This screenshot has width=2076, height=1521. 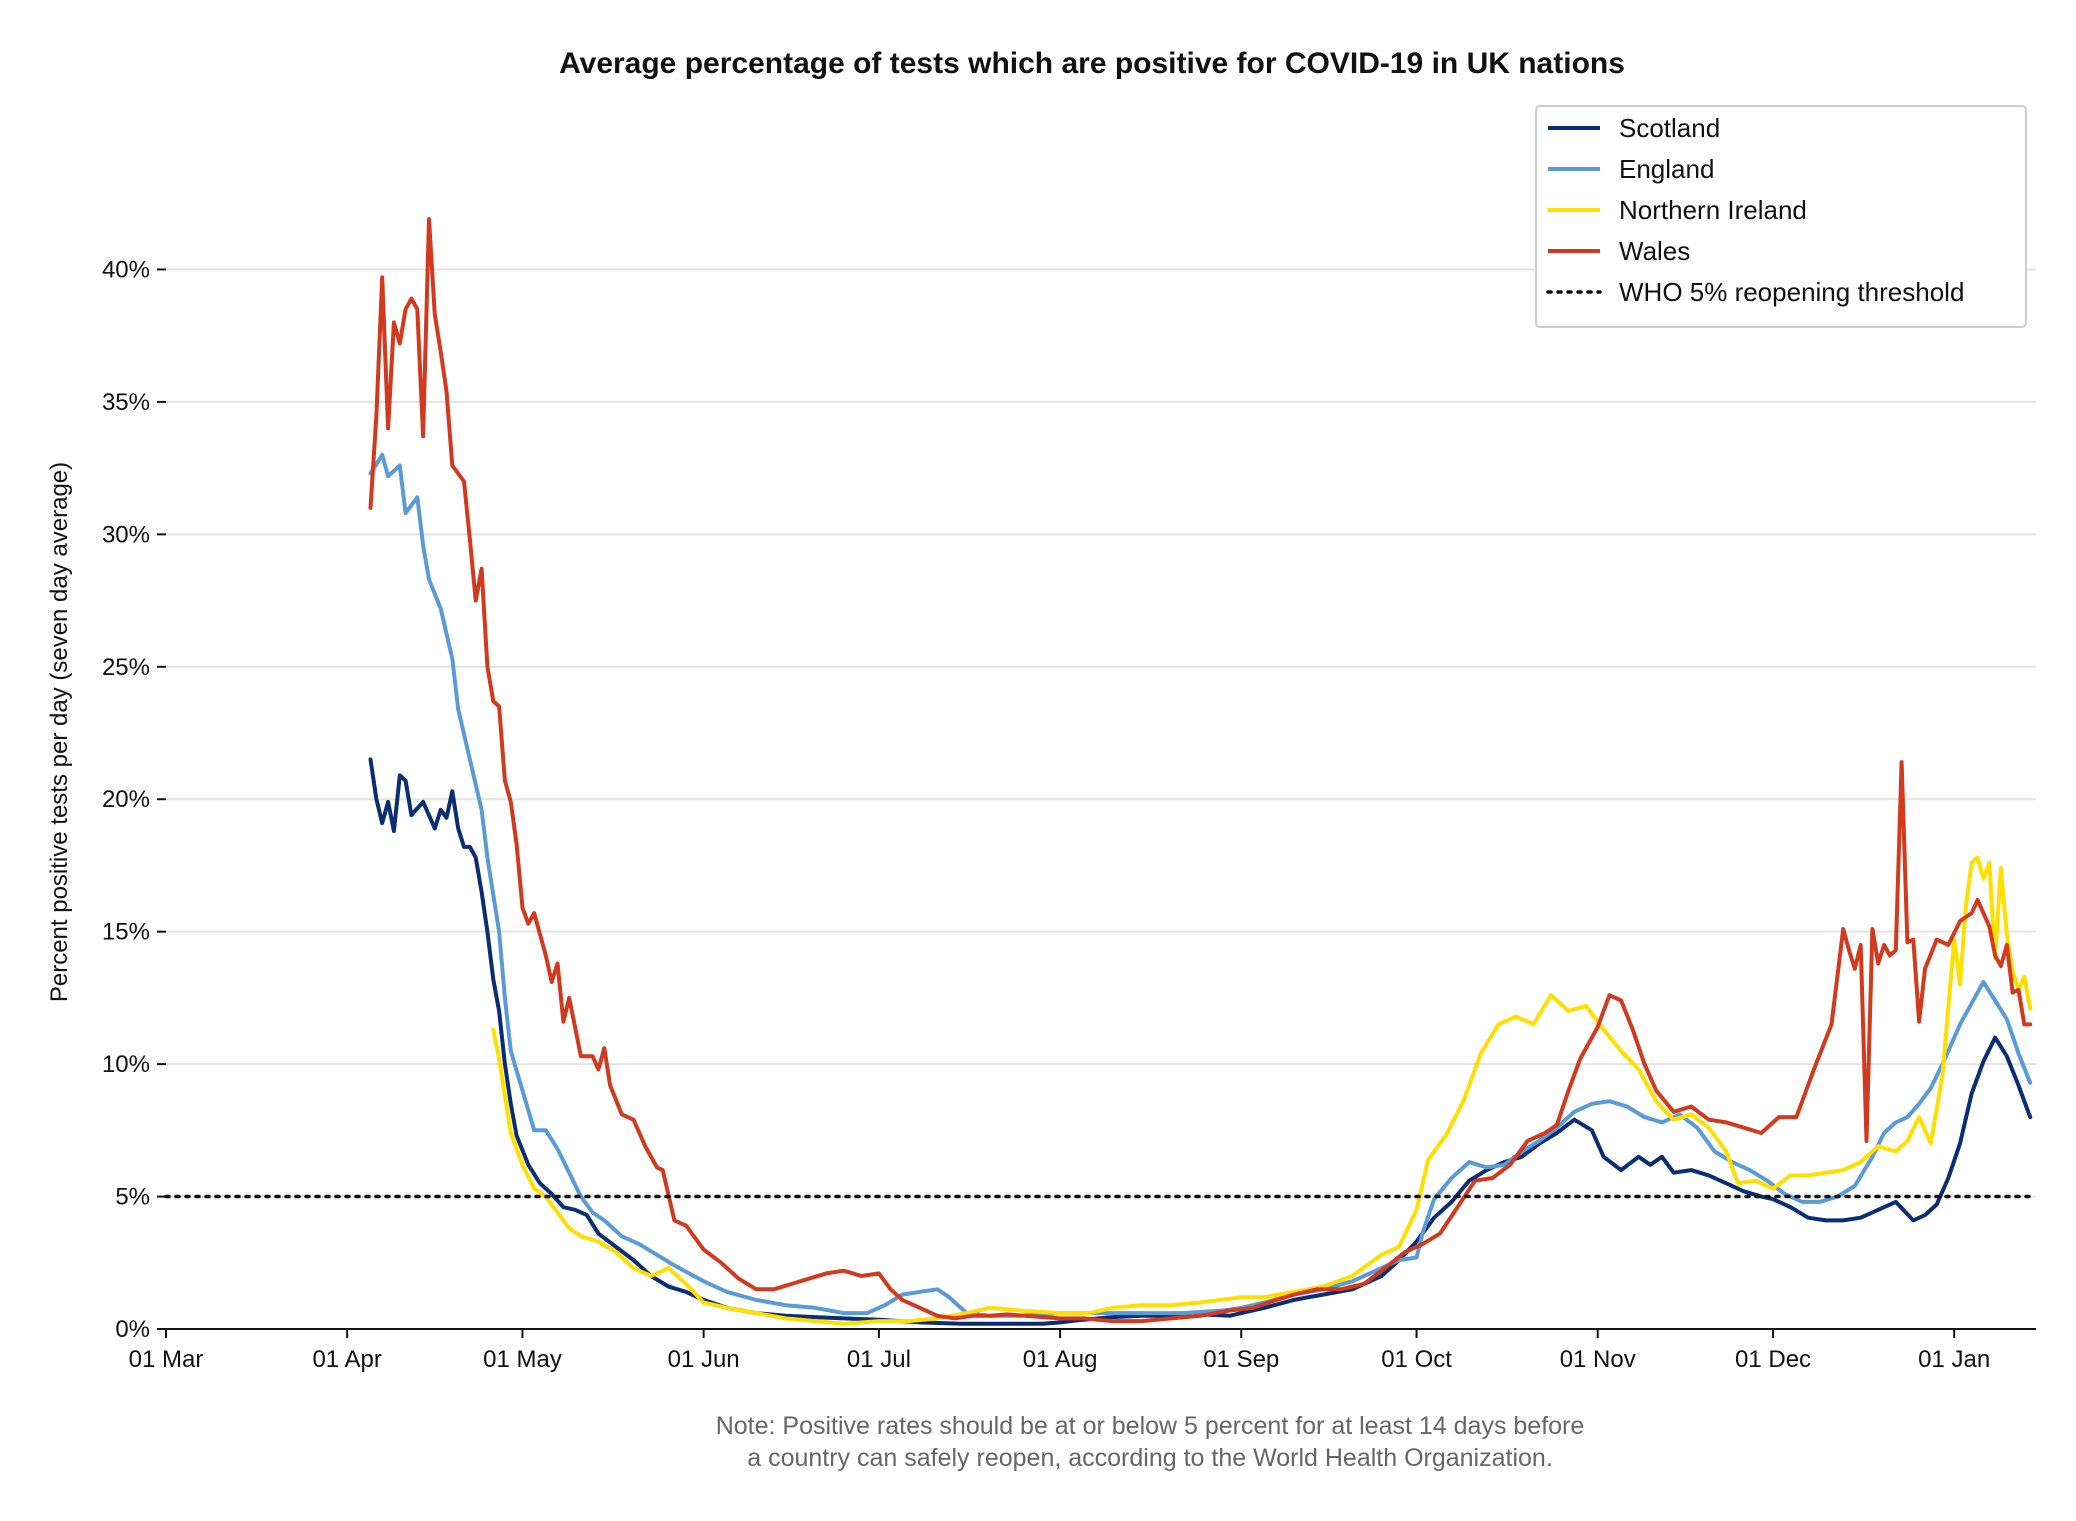 I want to click on y-tick-label: 20%, so click(x=126, y=799).